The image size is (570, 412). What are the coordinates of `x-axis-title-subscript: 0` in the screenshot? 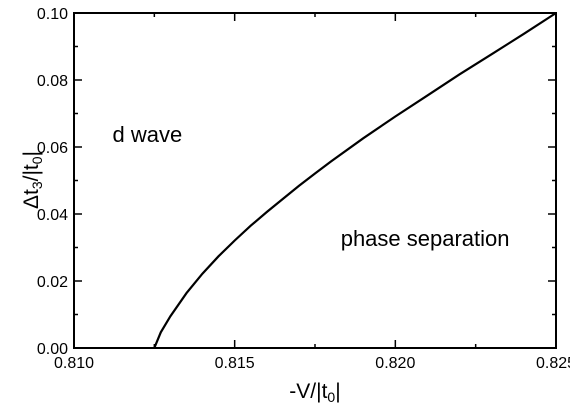 It's located at (331, 397).